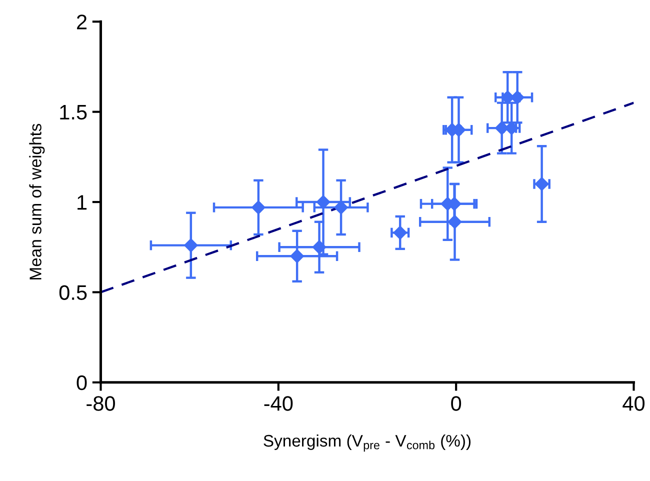 This screenshot has width=650, height=481. I want to click on x-tick-label: -40, so click(278, 403).